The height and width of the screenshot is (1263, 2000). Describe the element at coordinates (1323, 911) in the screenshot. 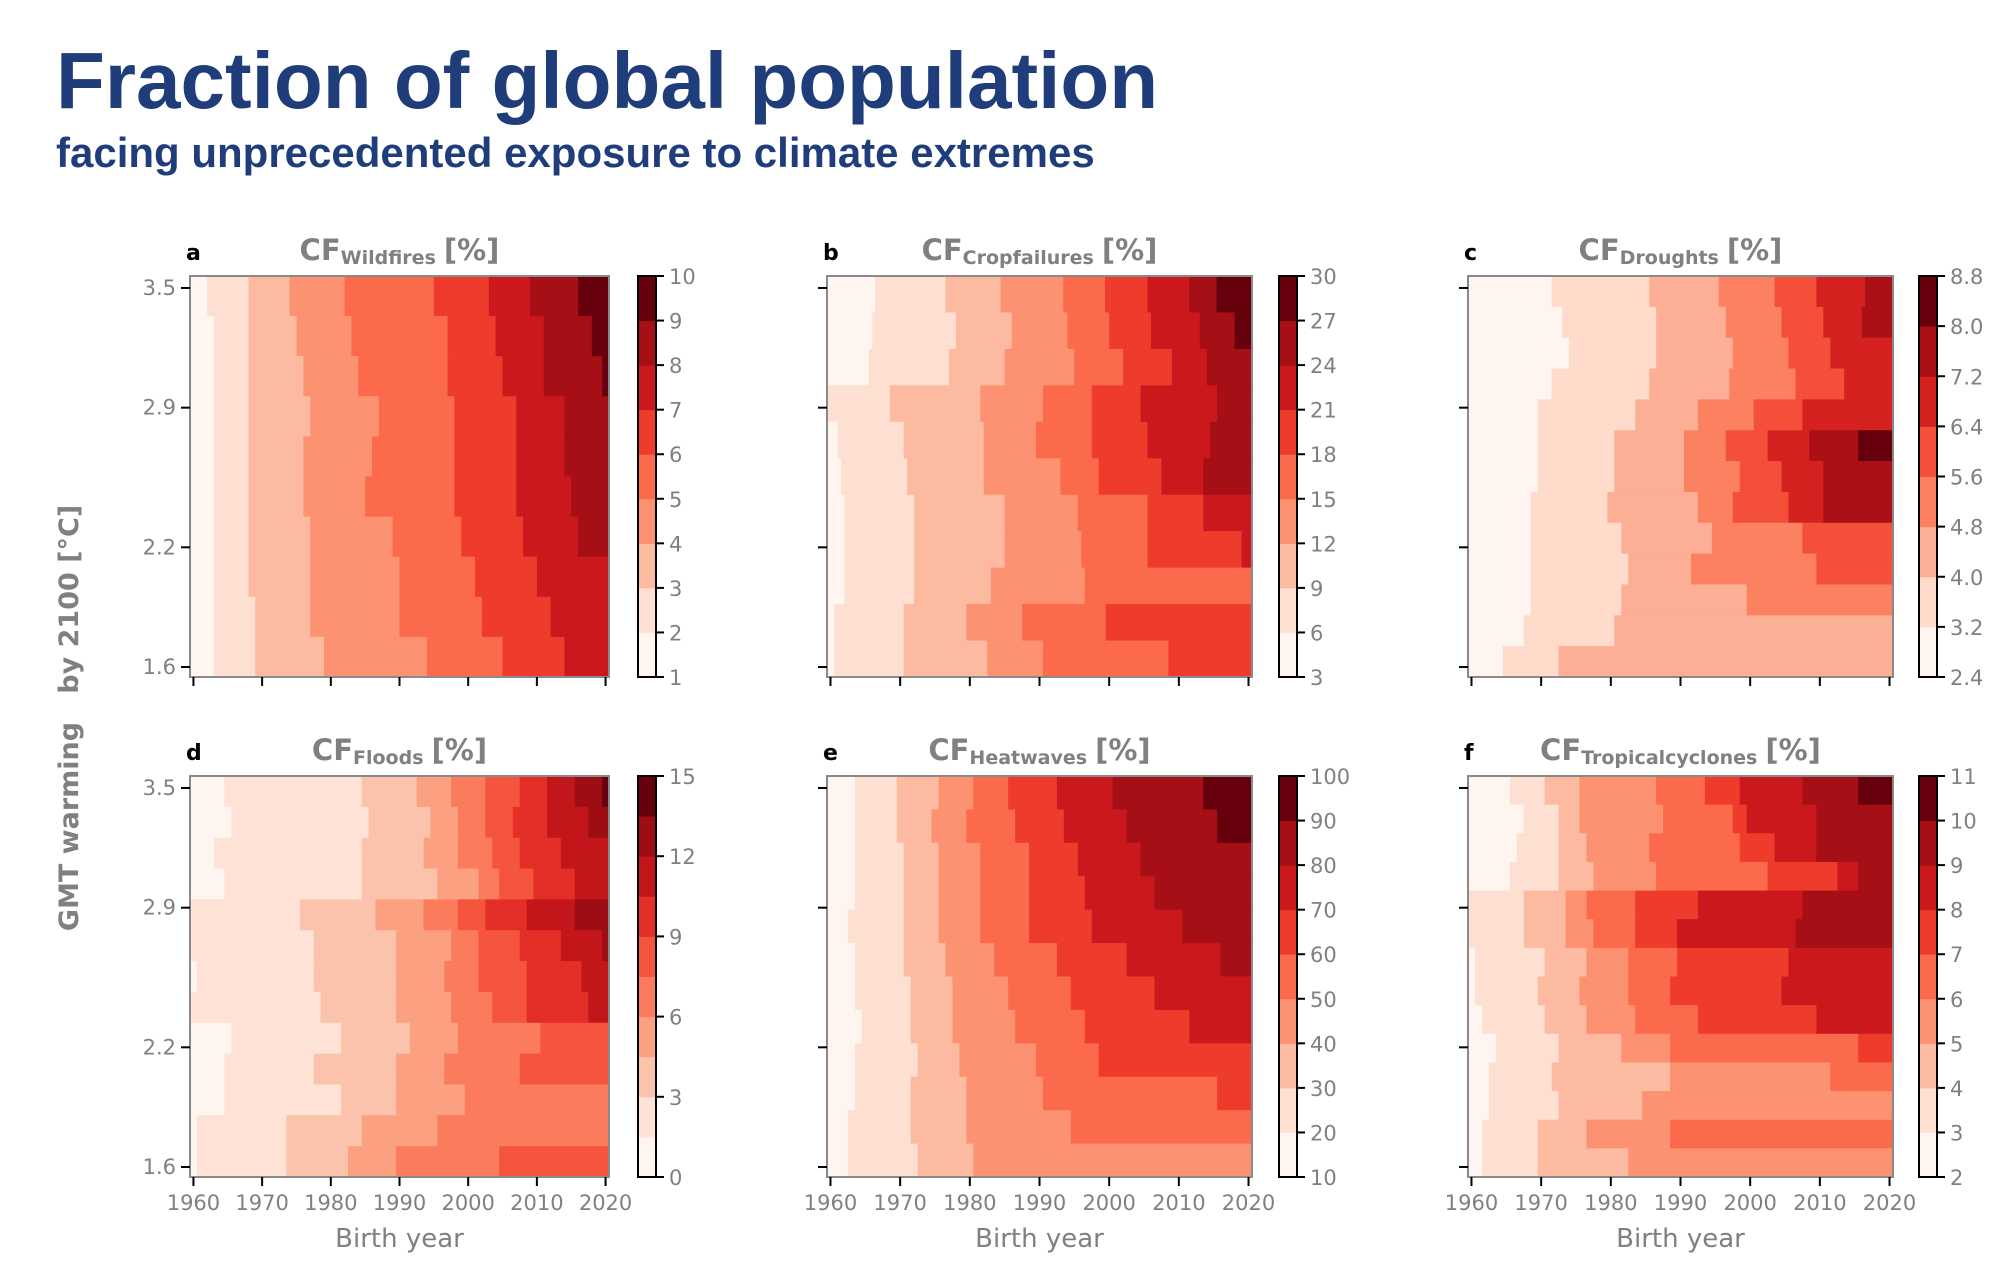

I see `colorbar-tick-label: 70` at that location.